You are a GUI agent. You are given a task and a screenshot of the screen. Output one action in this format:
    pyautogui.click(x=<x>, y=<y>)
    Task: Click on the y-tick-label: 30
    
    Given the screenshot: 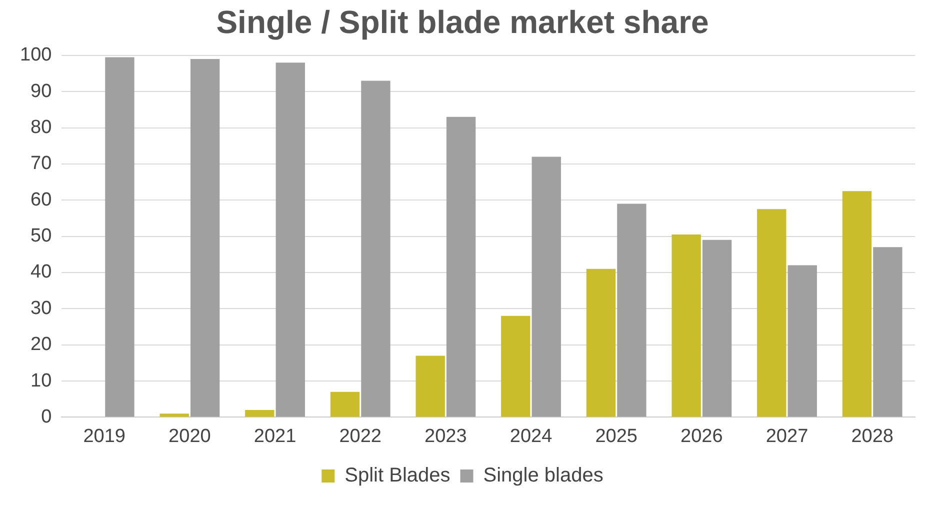 What is the action you would take?
    pyautogui.click(x=41, y=308)
    